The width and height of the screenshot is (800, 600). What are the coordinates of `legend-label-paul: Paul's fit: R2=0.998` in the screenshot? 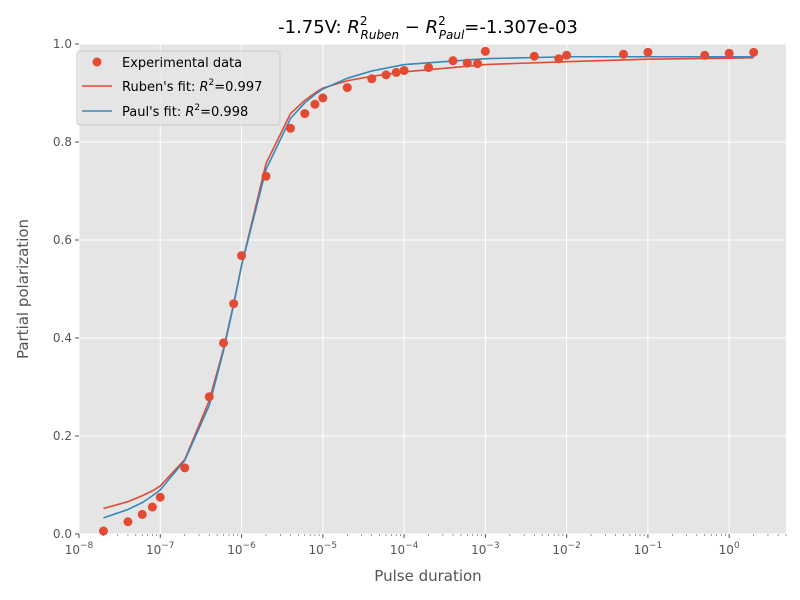 It's located at (185, 111).